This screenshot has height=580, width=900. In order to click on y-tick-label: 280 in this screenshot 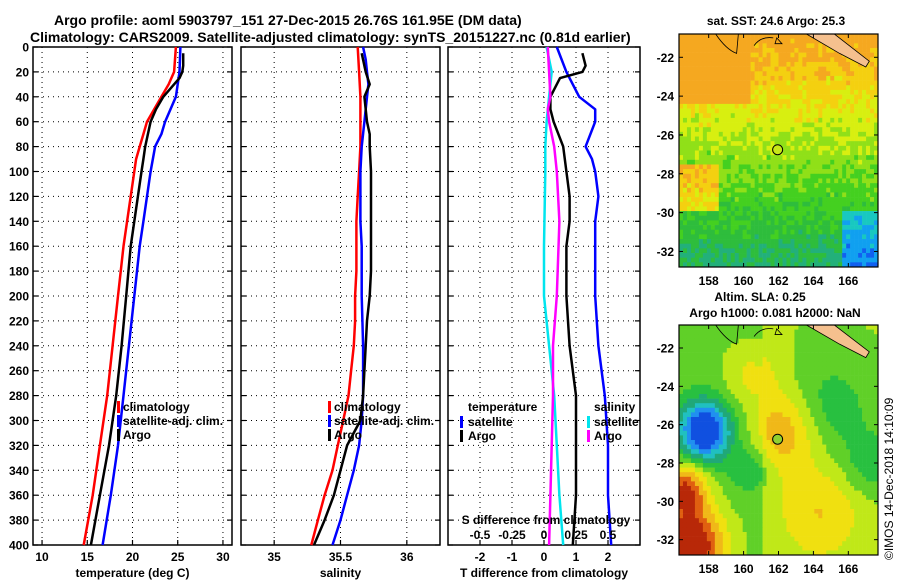, I will do `click(19, 396)`.